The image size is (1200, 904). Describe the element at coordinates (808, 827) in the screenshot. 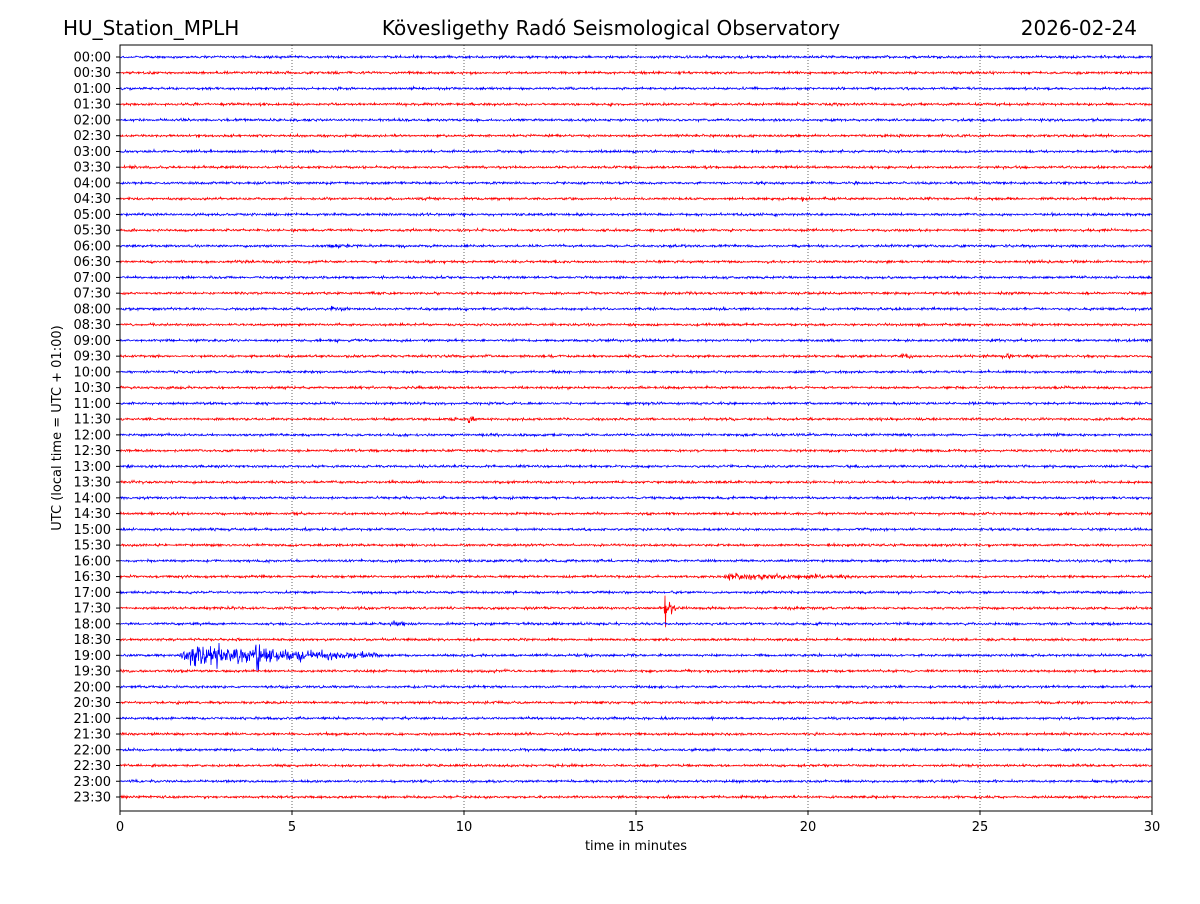

I see `x-tick-label: 20` at that location.